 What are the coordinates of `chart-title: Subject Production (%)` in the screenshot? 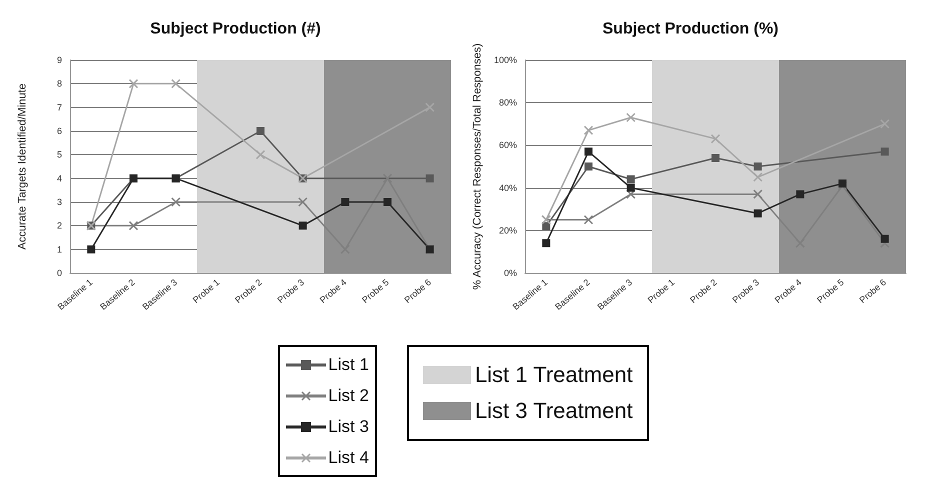 It's located at (690, 29).